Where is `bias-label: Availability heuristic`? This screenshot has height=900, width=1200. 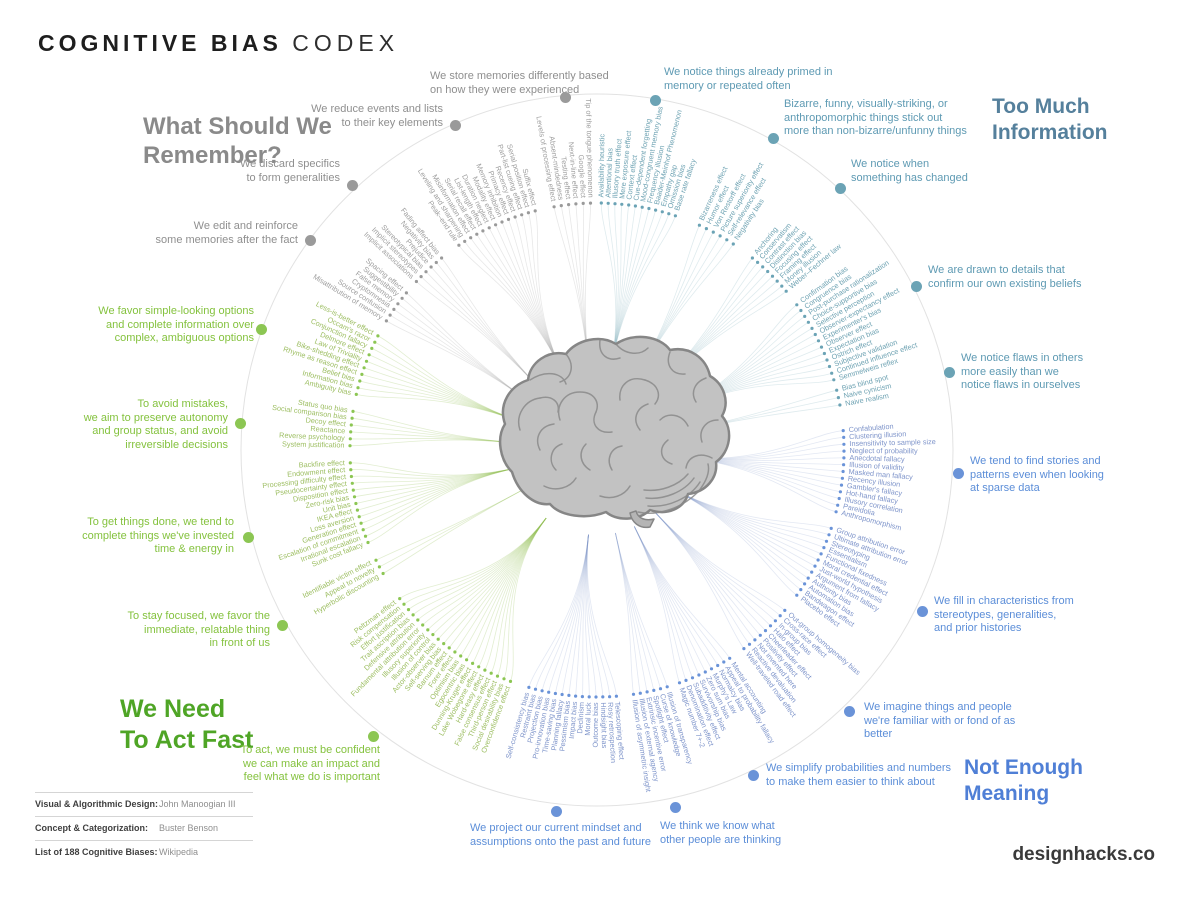
bias-label: Availability heuristic is located at coordinates (601, 166).